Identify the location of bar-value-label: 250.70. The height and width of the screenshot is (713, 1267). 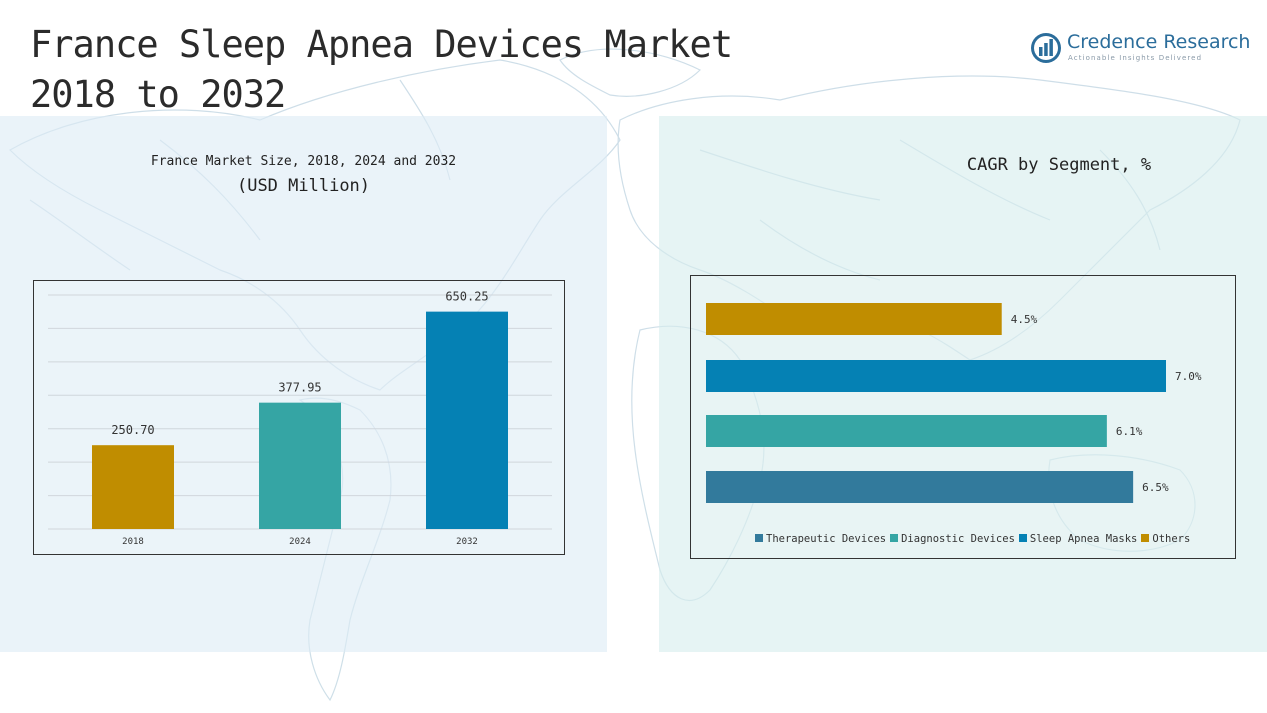
(132, 430).